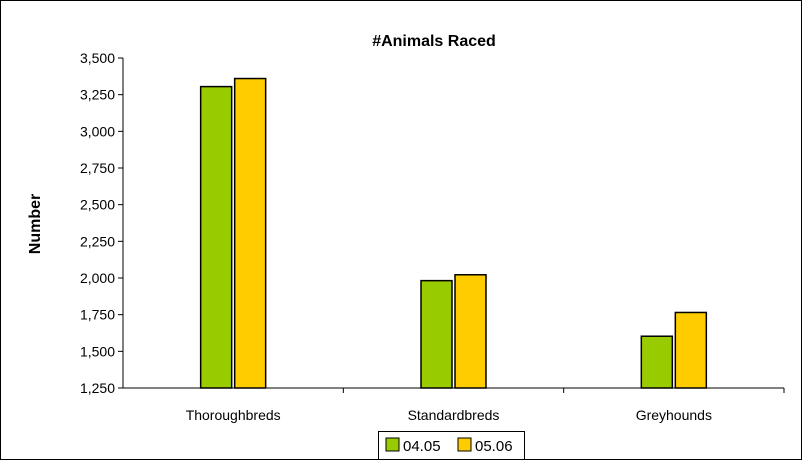 The width and height of the screenshot is (802, 465). I want to click on y-tick-label: 1,500, so click(97, 351).